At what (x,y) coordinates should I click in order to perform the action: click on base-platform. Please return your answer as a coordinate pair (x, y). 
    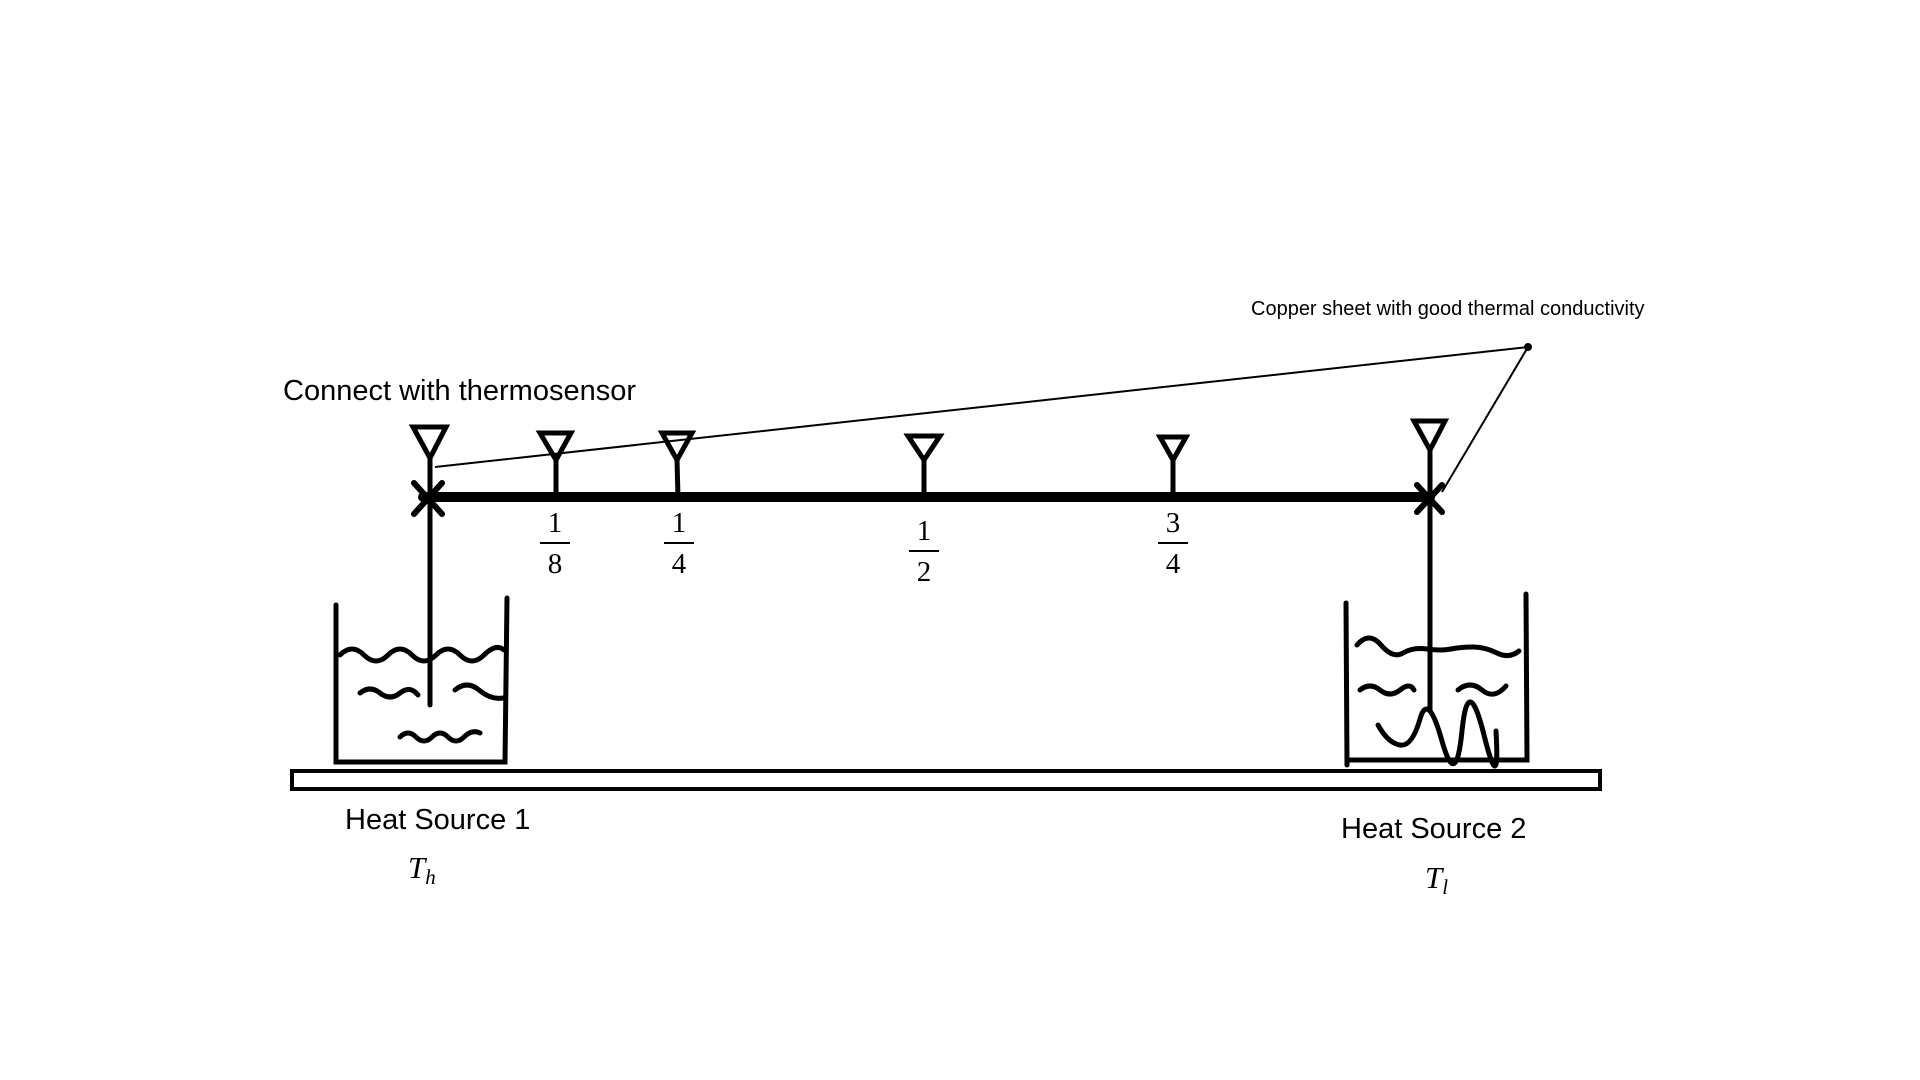
    Looking at the image, I should click on (946, 780).